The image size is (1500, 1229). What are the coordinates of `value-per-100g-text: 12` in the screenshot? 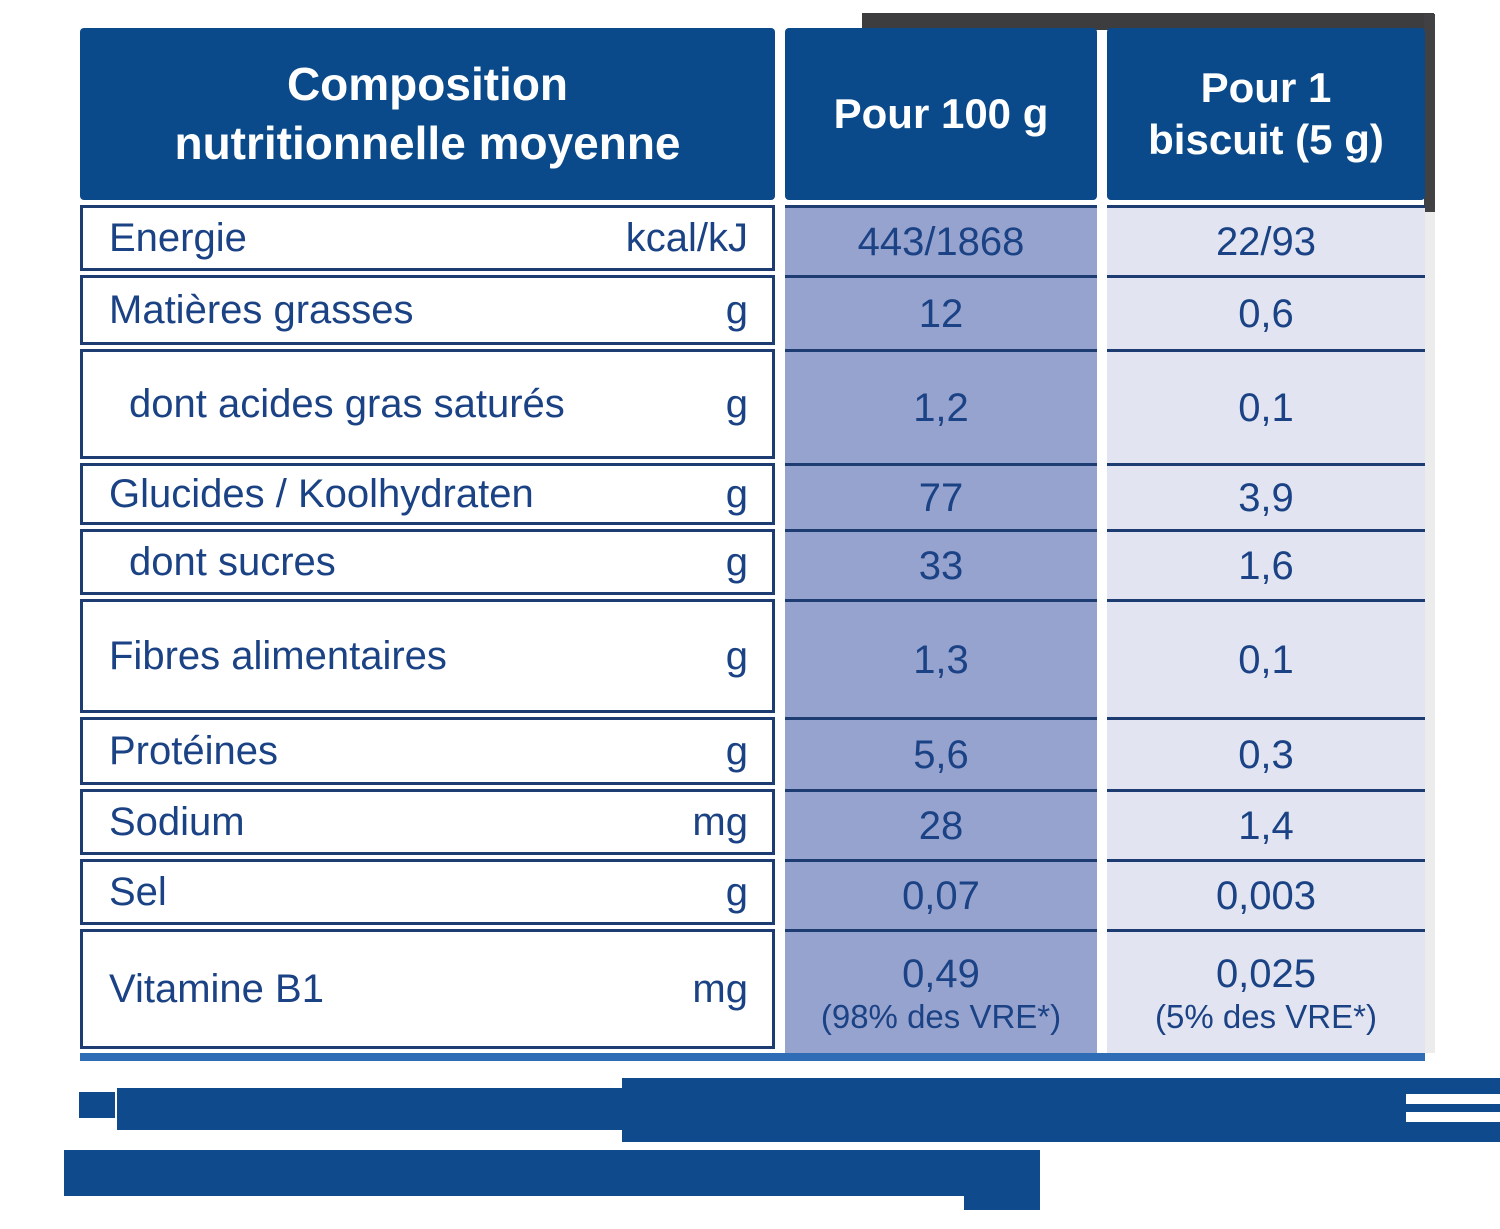 It's located at (941, 313).